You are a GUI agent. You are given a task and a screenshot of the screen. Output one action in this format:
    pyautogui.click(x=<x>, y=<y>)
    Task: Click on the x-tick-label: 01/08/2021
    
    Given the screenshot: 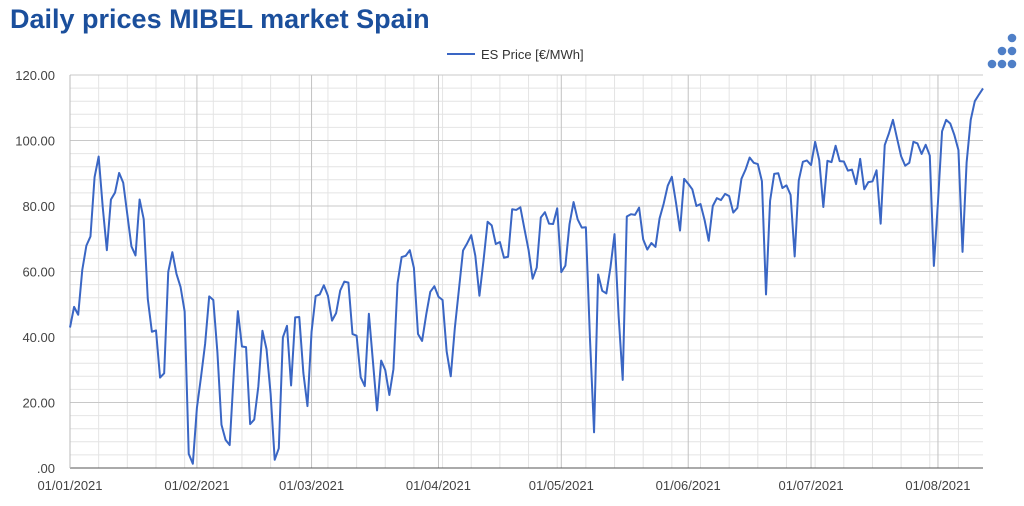 What is the action you would take?
    pyautogui.click(x=937, y=485)
    